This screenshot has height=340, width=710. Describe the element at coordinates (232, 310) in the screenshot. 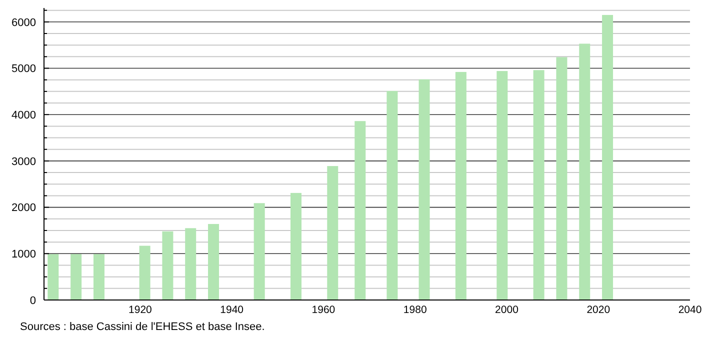

I see `x-tick-label: 1940` at that location.